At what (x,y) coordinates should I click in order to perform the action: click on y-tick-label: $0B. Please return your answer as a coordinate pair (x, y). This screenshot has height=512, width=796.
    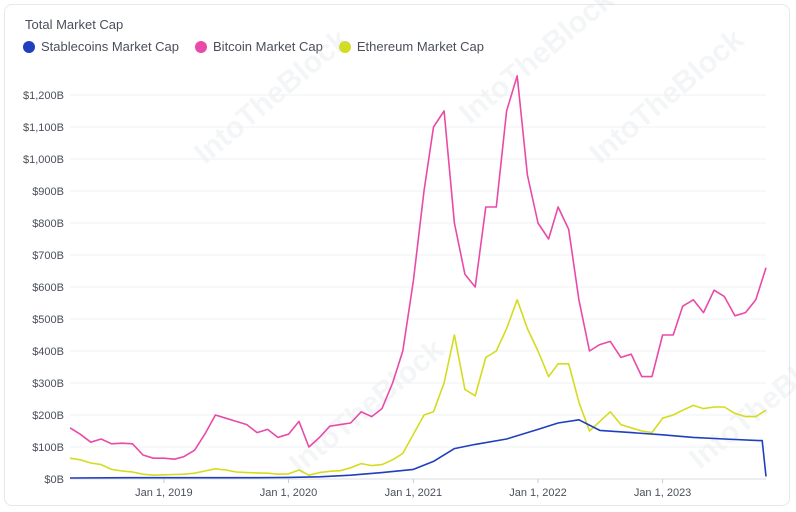
    Looking at the image, I should click on (54, 480).